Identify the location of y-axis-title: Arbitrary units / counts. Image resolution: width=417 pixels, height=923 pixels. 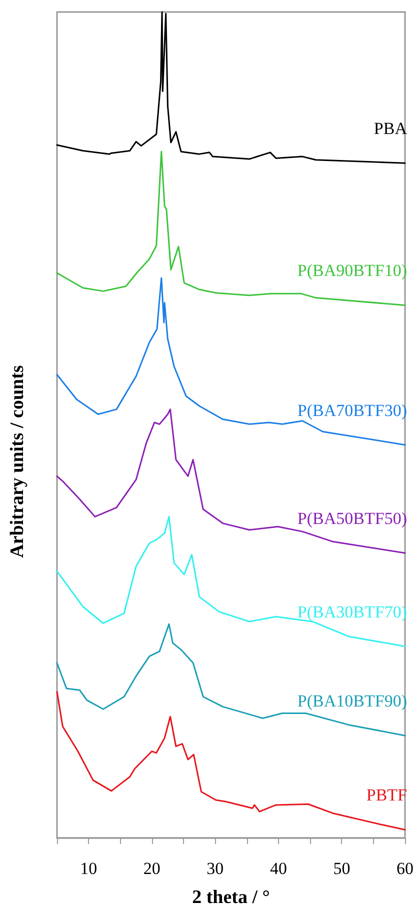
(17, 461).